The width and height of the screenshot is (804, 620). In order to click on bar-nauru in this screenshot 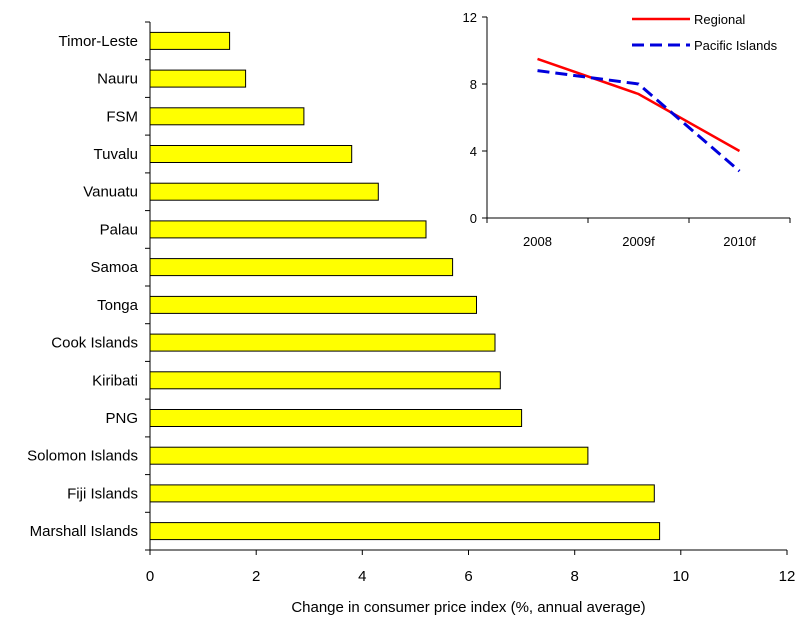, I will do `click(198, 78)`.